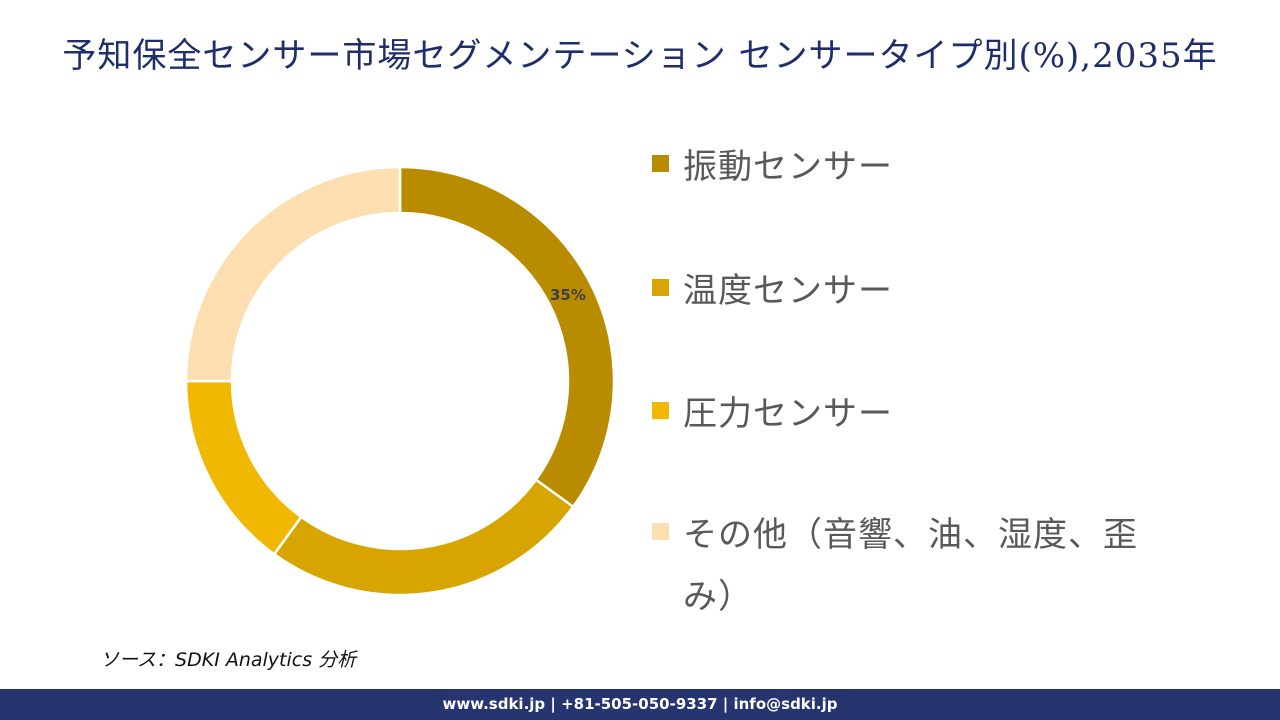 This screenshot has width=1280, height=720. What do you see at coordinates (568, 295) in the screenshot?
I see `data-label-vibration: 35%` at bounding box center [568, 295].